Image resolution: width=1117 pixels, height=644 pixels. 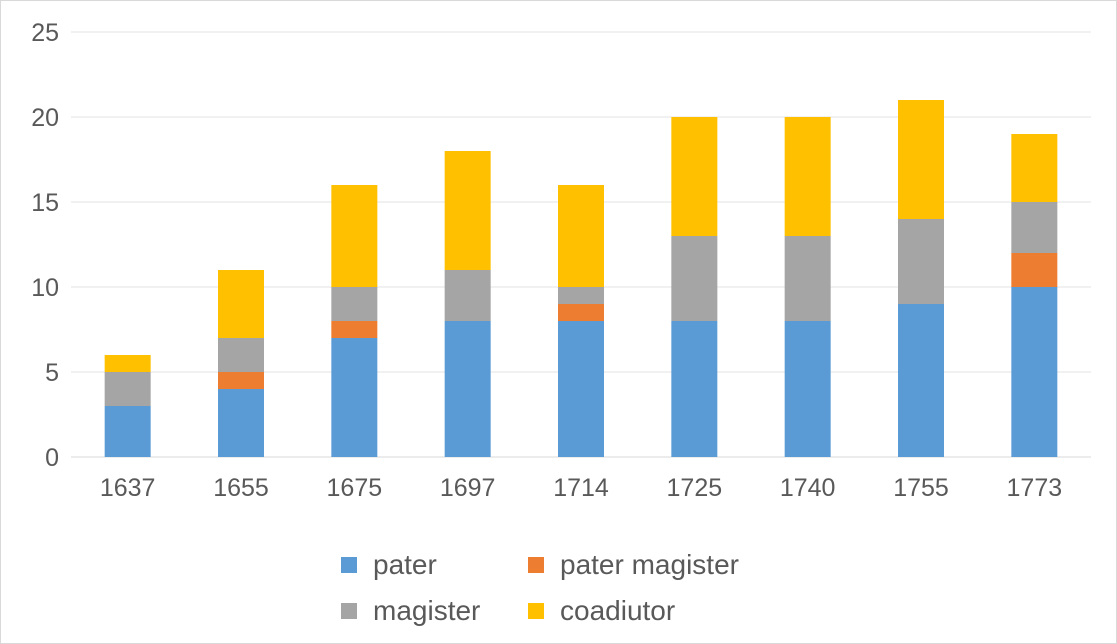 What do you see at coordinates (52, 458) in the screenshot?
I see `y-tick-label: 0` at bounding box center [52, 458].